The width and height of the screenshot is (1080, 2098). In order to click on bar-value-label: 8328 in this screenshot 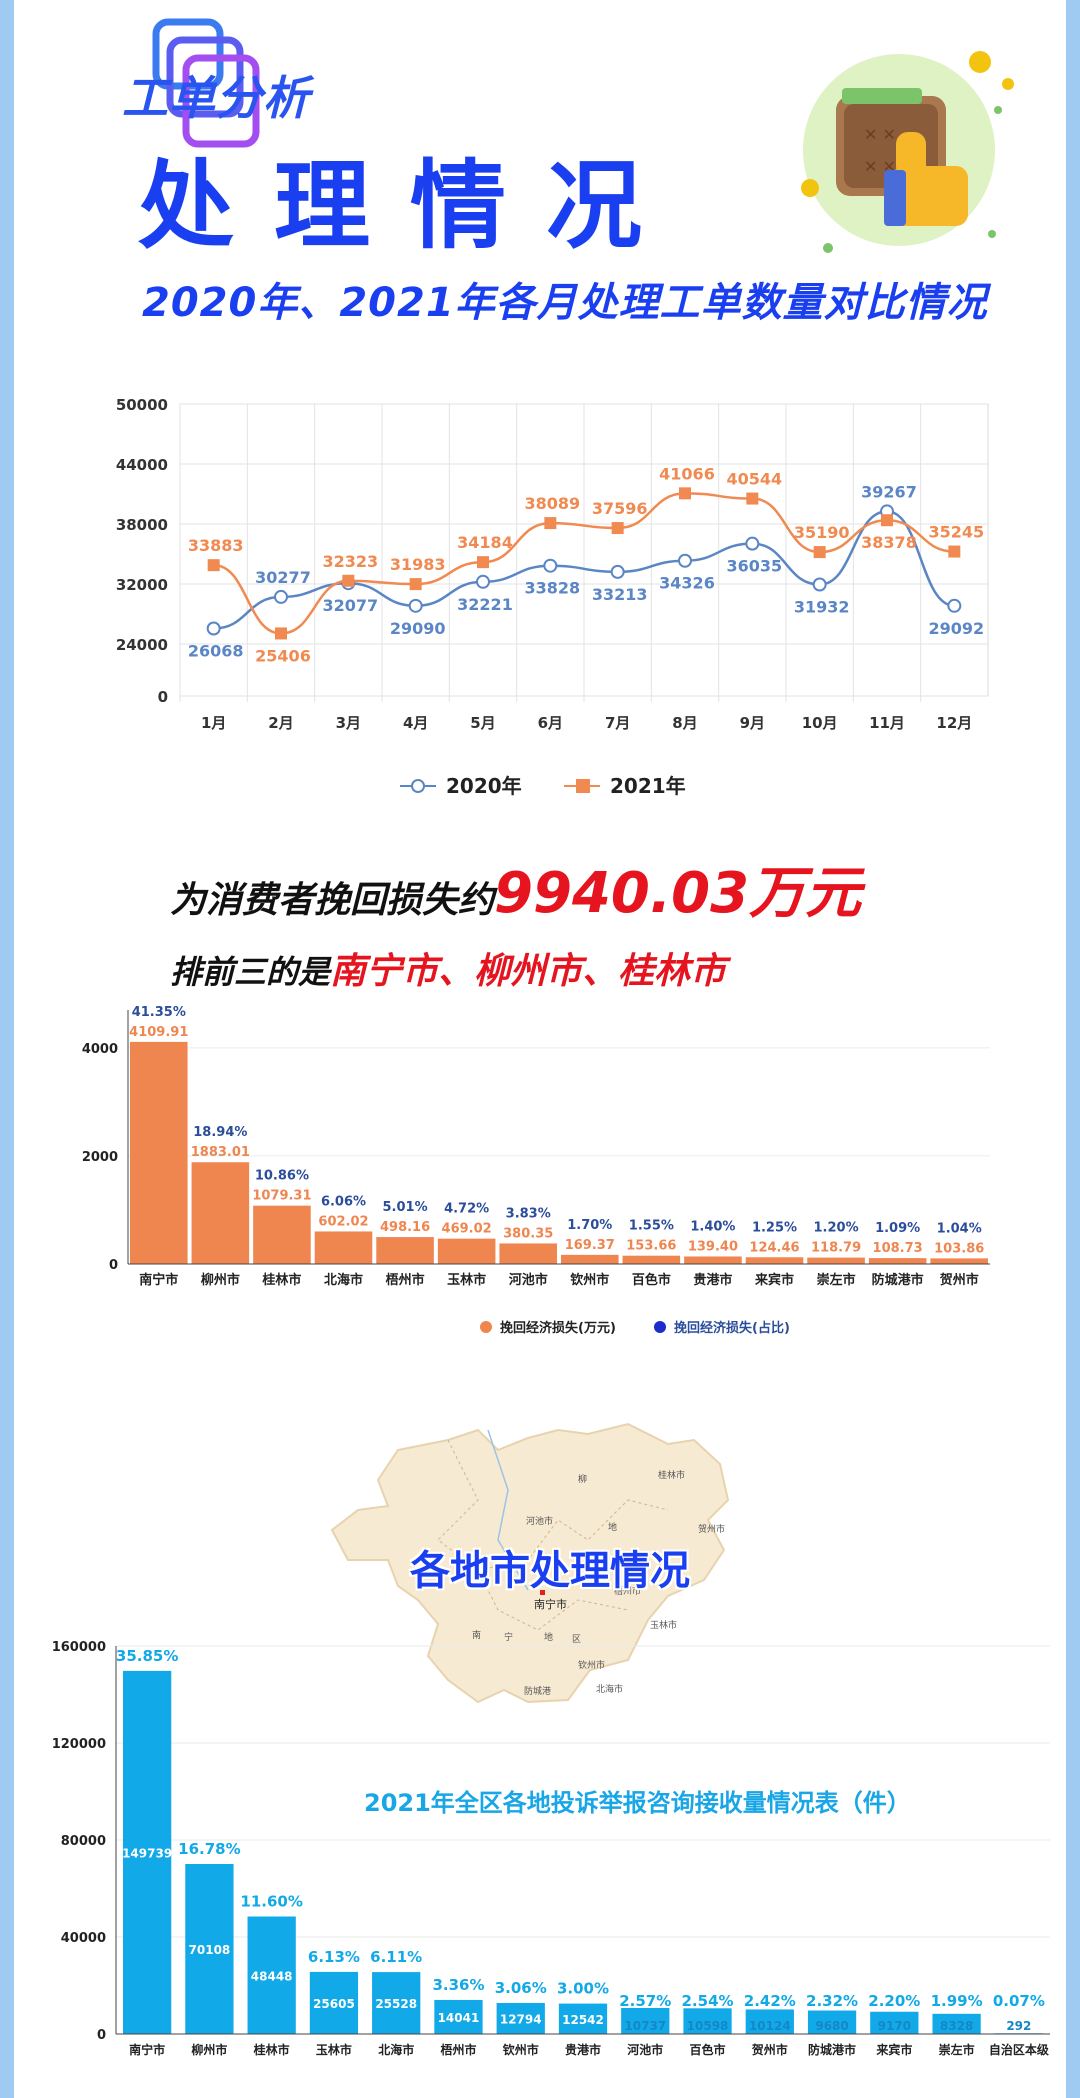, I will do `click(956, 2026)`.